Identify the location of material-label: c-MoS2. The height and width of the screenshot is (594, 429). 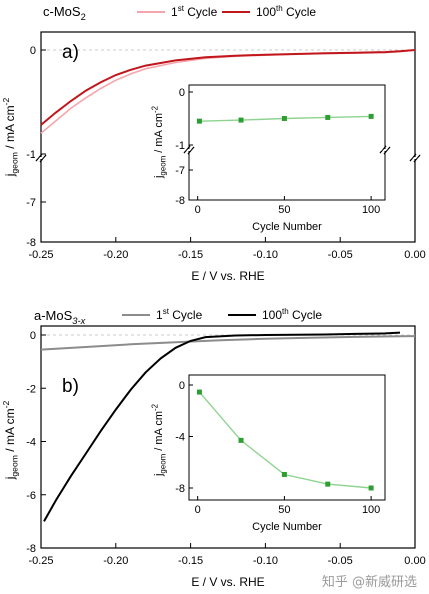
(64, 13).